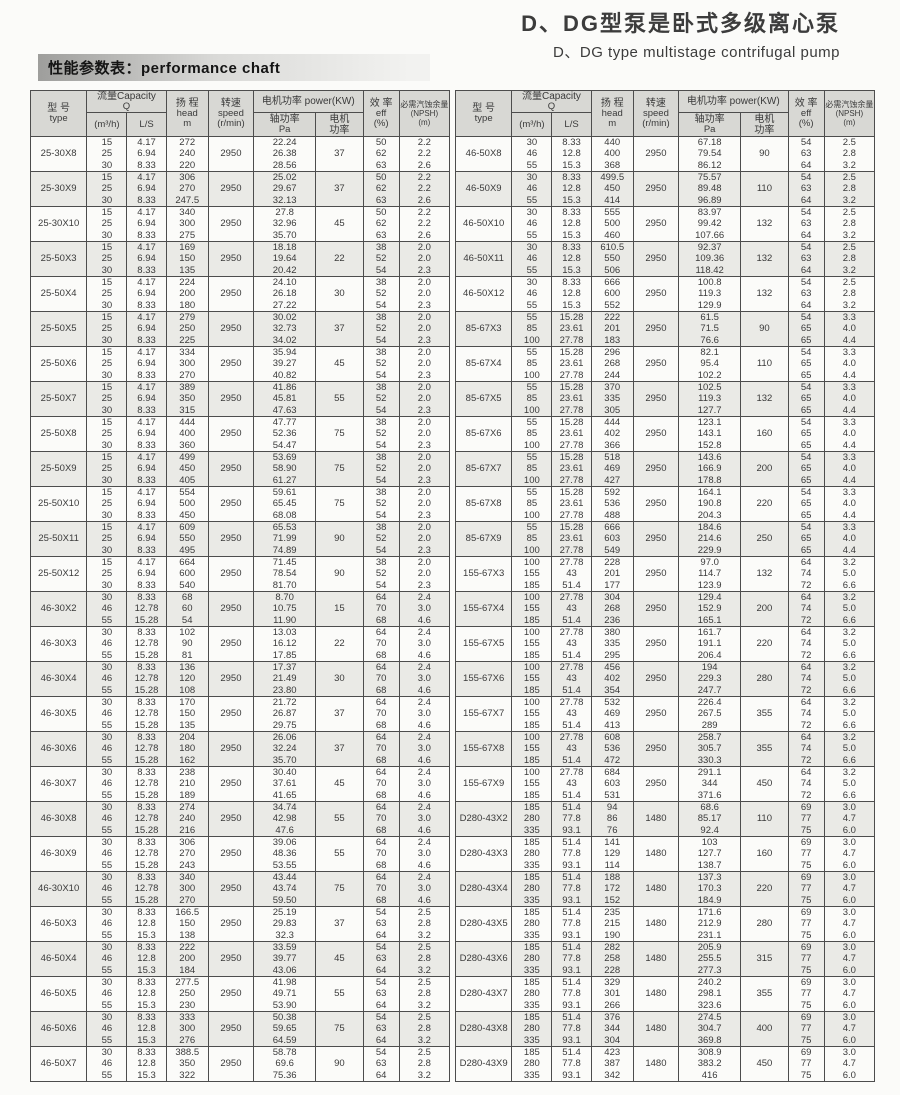  I want to click on value-line: 77.8, so click(571, 1029).